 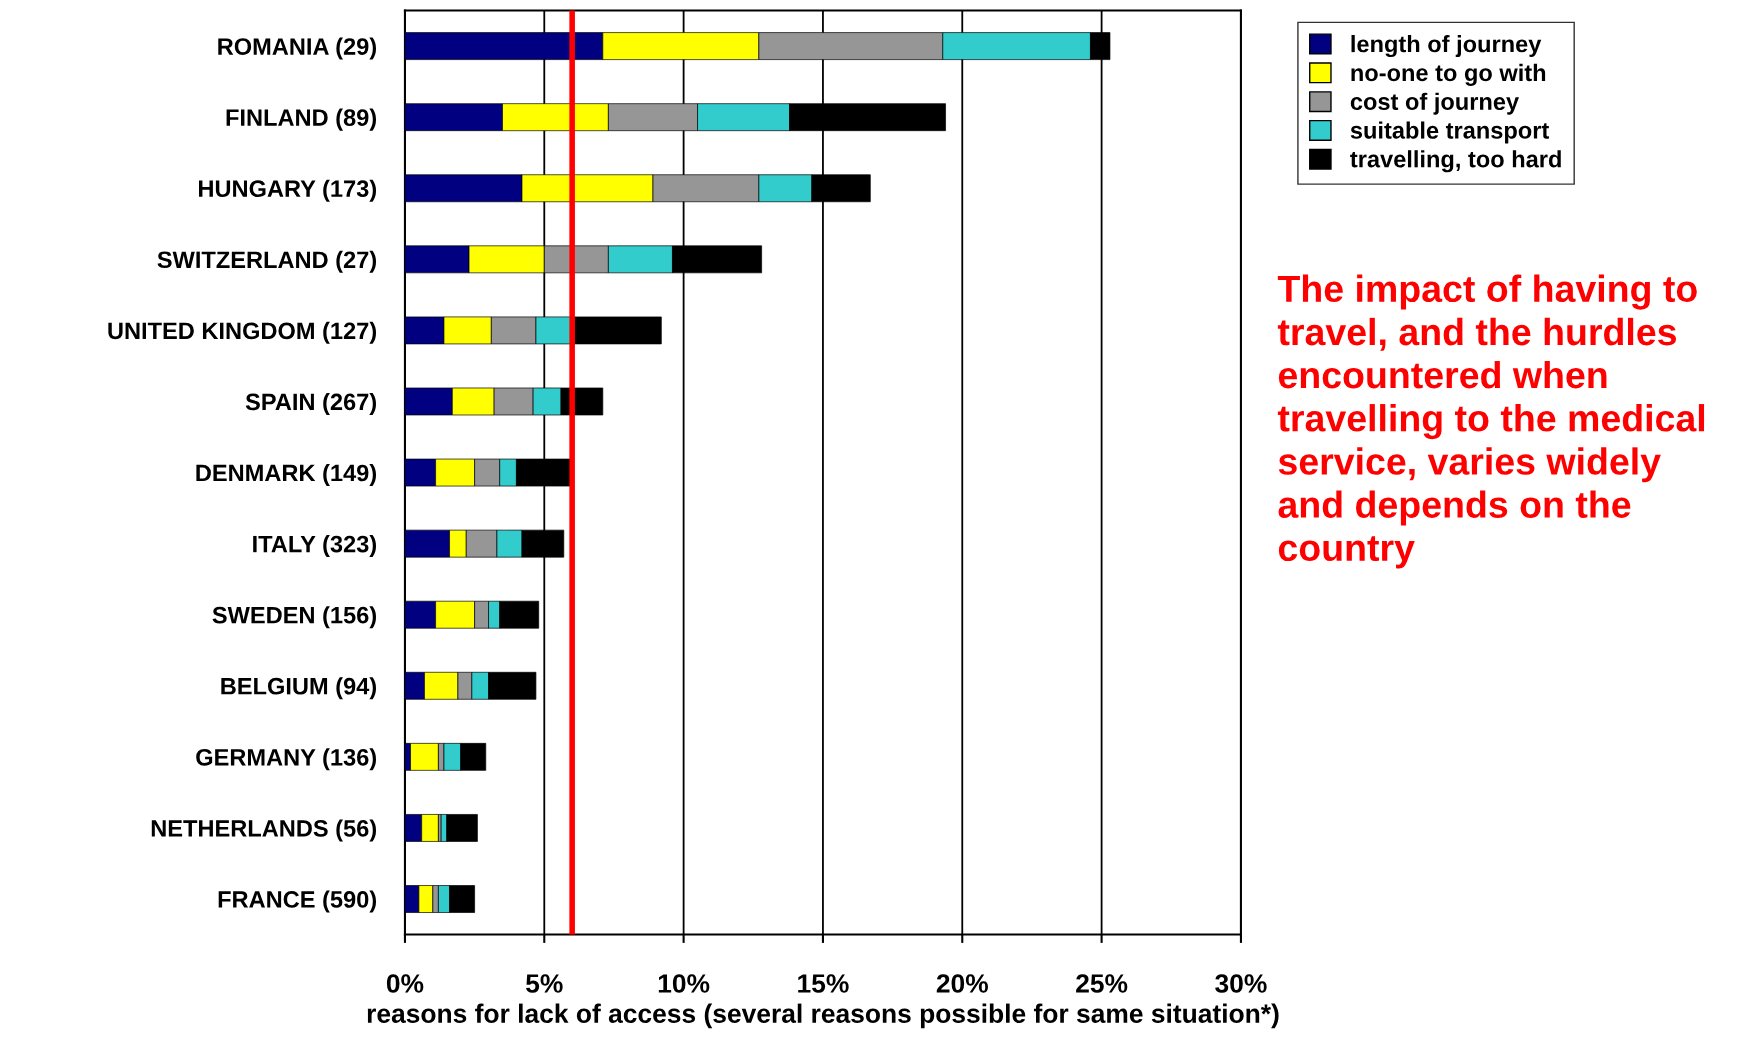 I want to click on y-tick-label: FINLAND (89), so click(x=301, y=119).